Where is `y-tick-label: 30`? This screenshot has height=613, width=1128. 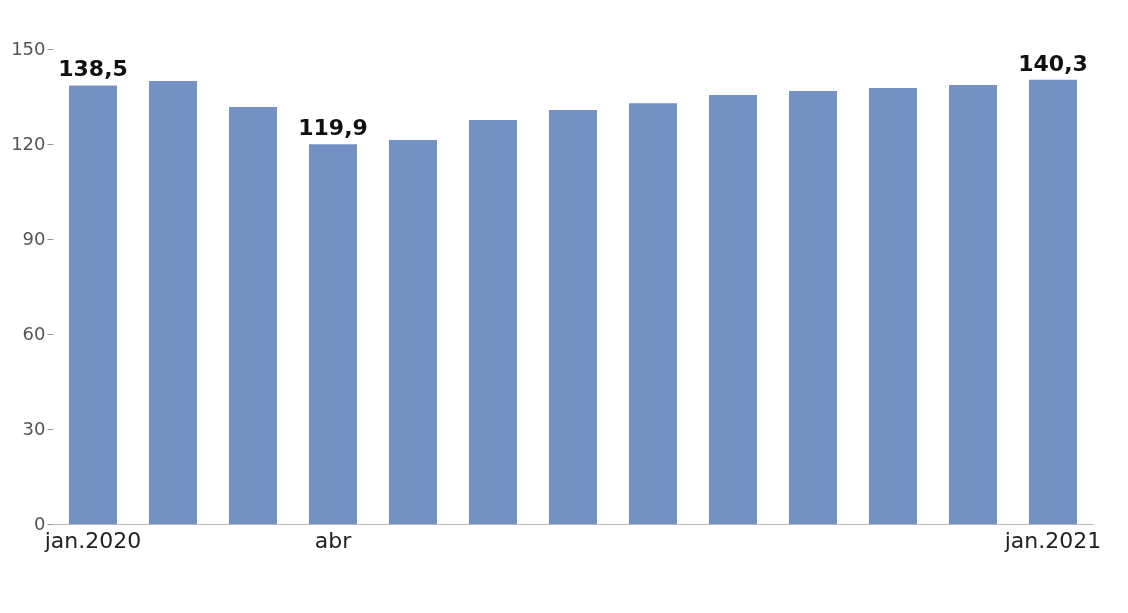
y-tick-label: 30 is located at coordinates (34, 428).